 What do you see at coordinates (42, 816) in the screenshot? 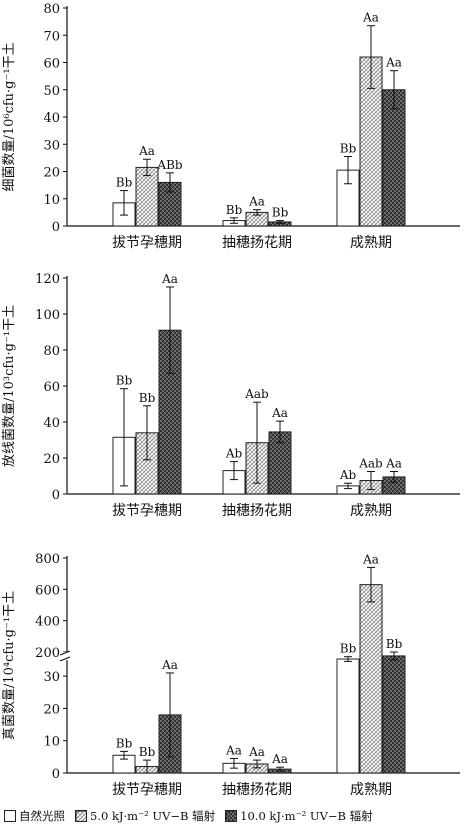
I see `legend-label: 自然光照` at bounding box center [42, 816].